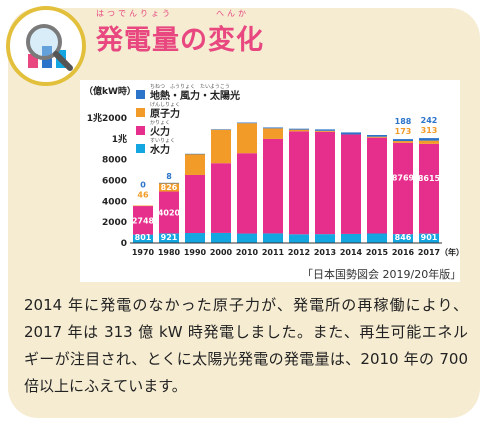 The width and height of the screenshot is (488, 424). What do you see at coordinates (114, 202) in the screenshot?
I see `y-tick-label: 4000` at bounding box center [114, 202].